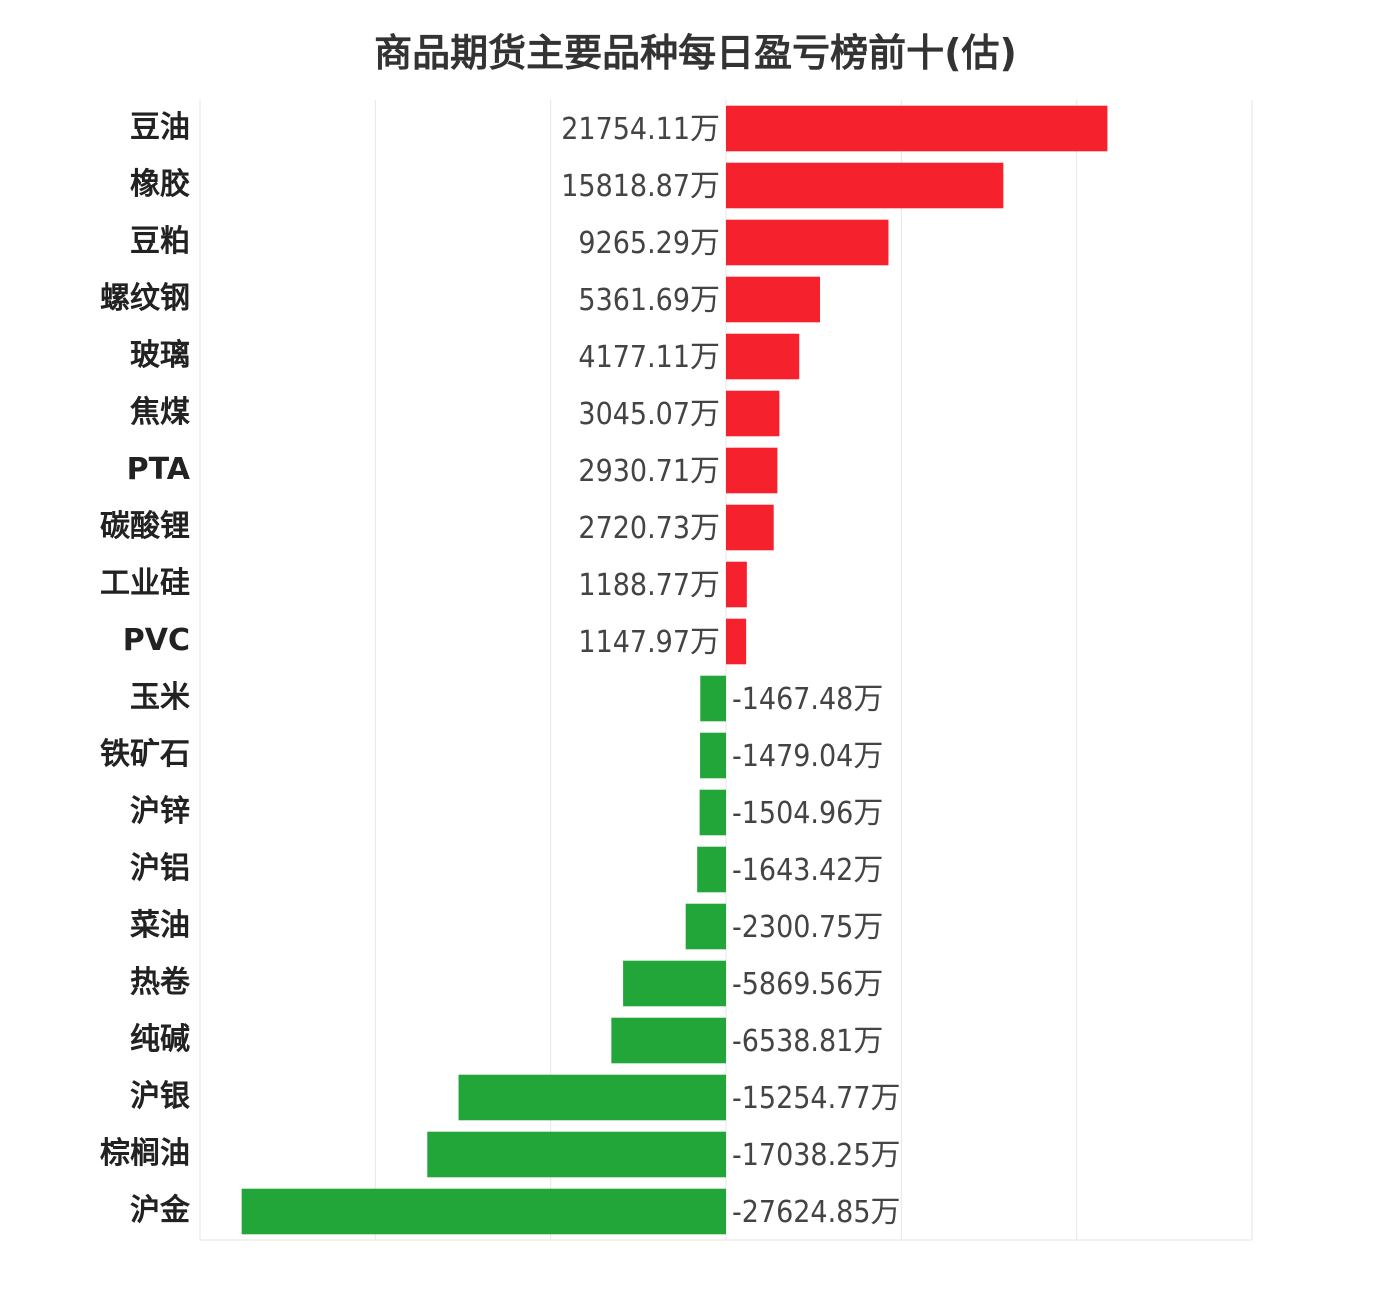 Image resolution: width=1391 pixels, height=1300 pixels. What do you see at coordinates (160, 811) in the screenshot?
I see `category-label: 沪锌` at bounding box center [160, 811].